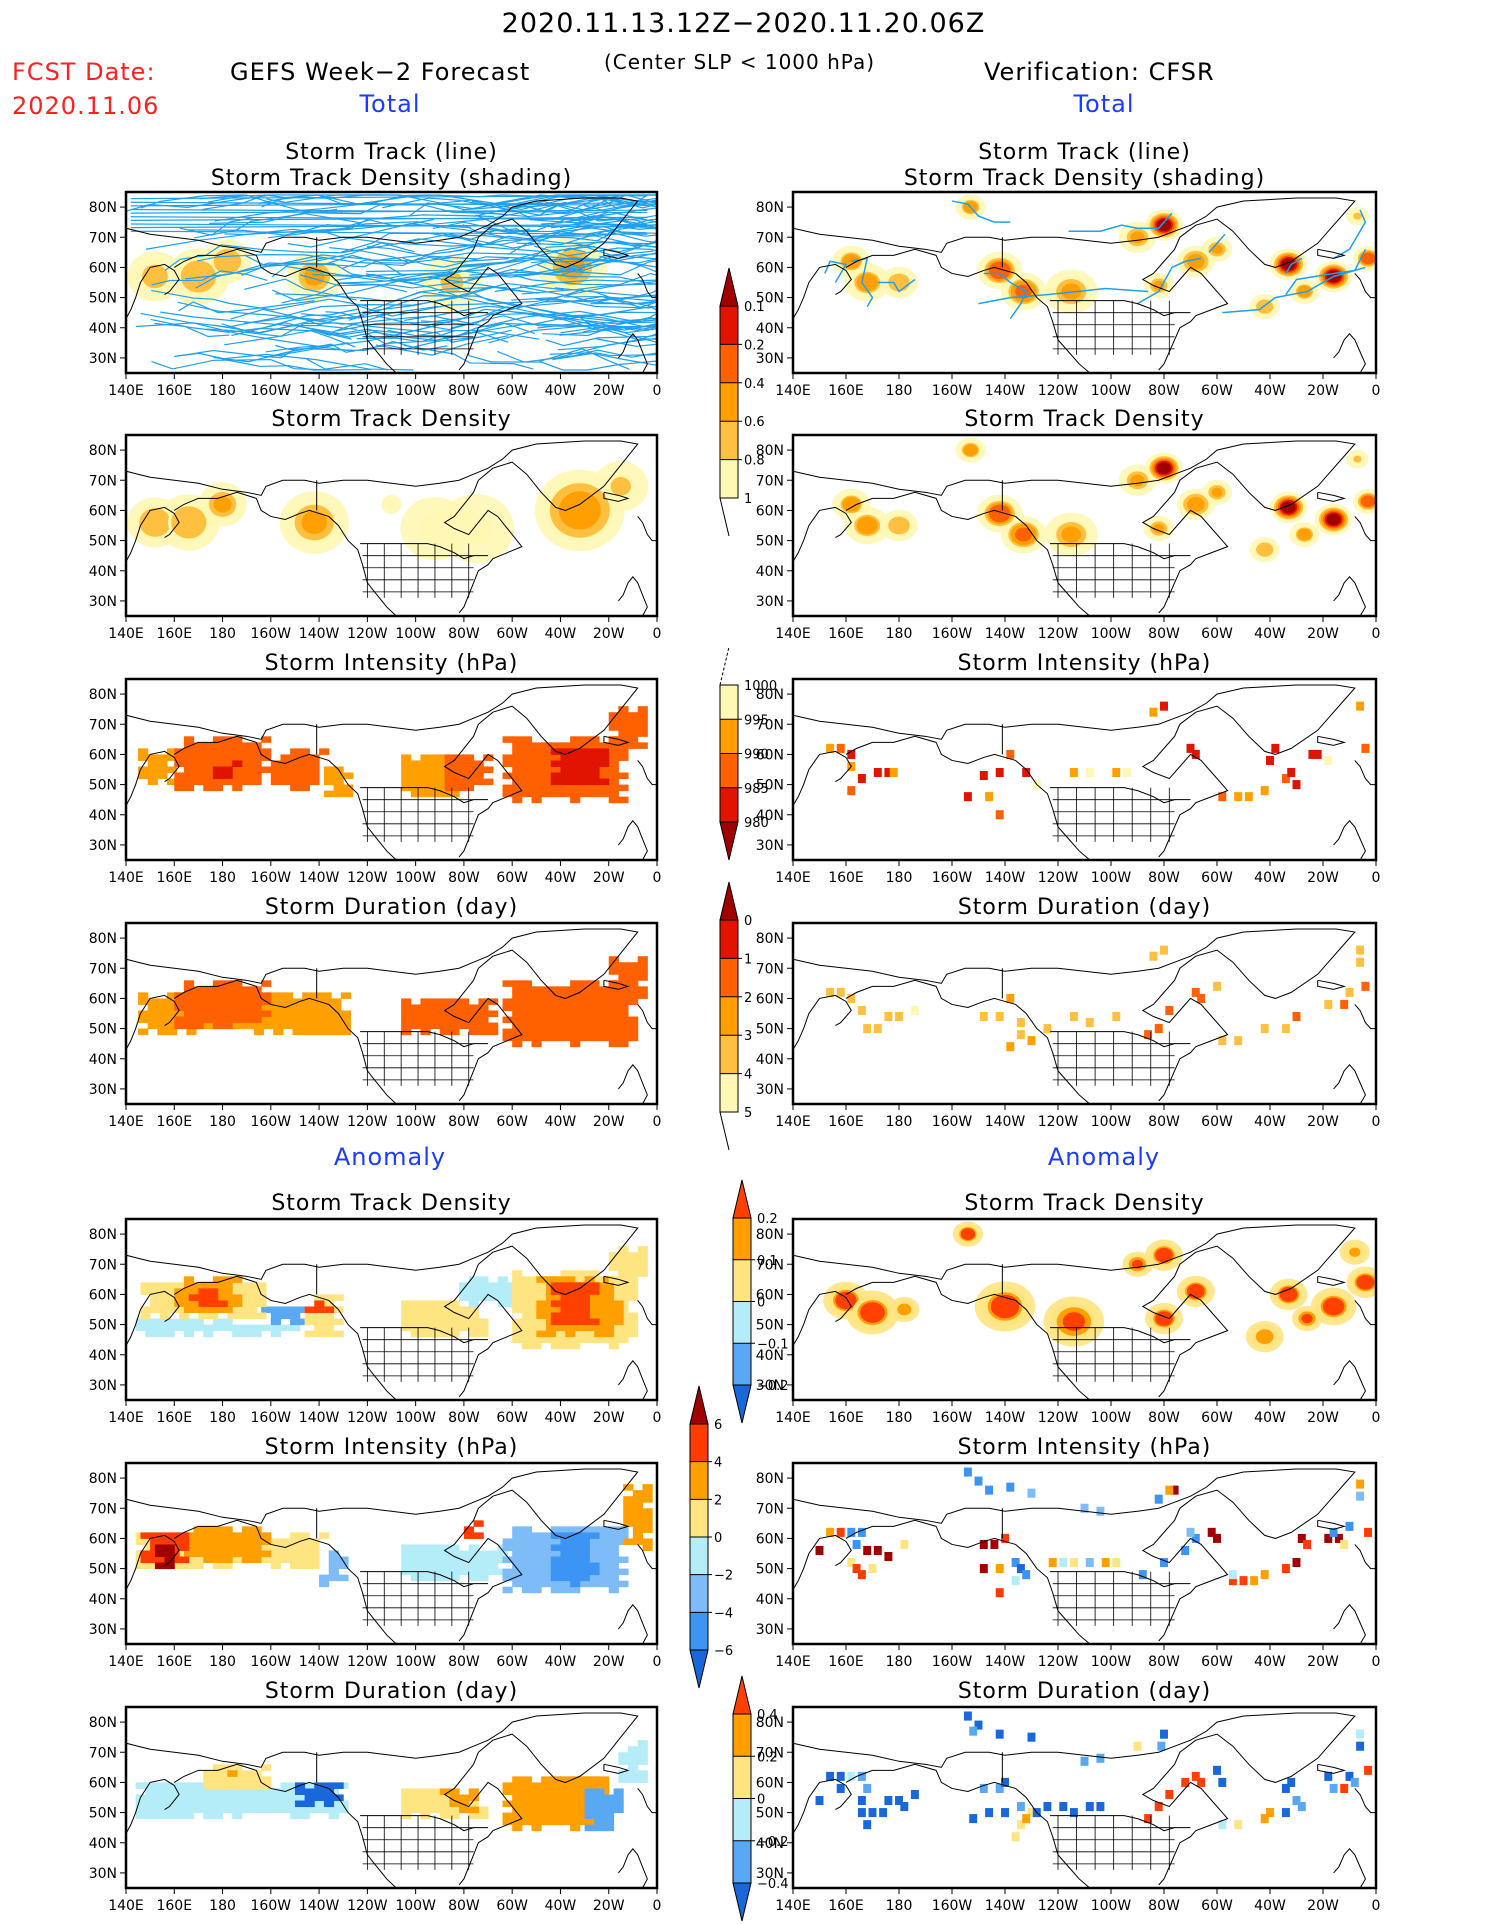 This screenshot has width=1487, height=1925. I want to click on x-tick-label: 60W, so click(512, 1122).